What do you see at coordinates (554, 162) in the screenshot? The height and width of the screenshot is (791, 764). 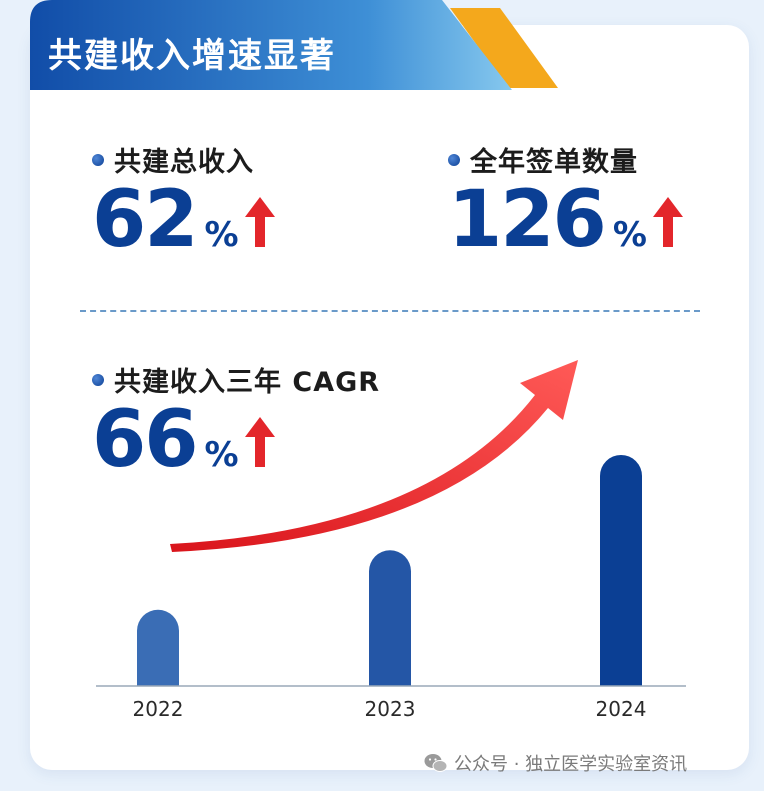 I see `metric-label: 全年签单数量` at bounding box center [554, 162].